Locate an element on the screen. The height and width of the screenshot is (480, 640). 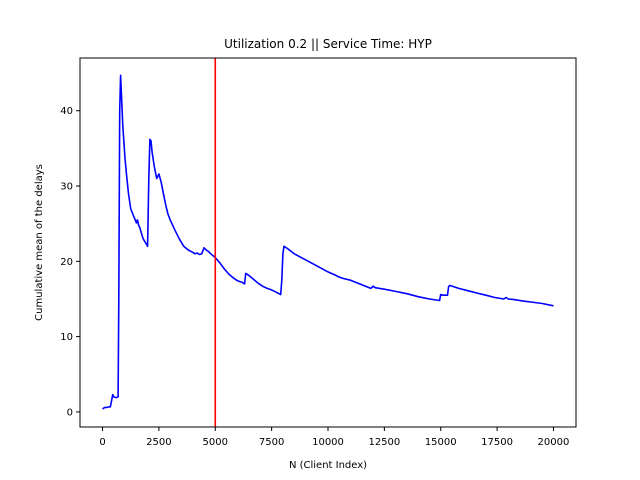
y-tick-label: 40 is located at coordinates (66, 111).